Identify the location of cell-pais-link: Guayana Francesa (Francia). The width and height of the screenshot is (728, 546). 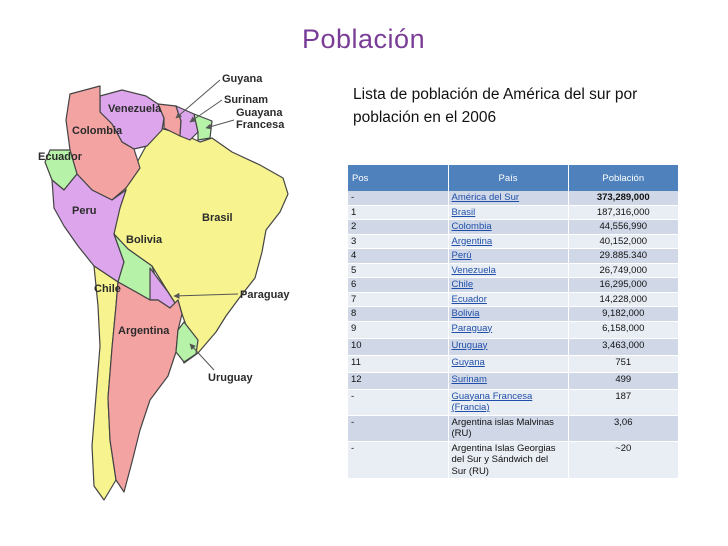
(508, 402).